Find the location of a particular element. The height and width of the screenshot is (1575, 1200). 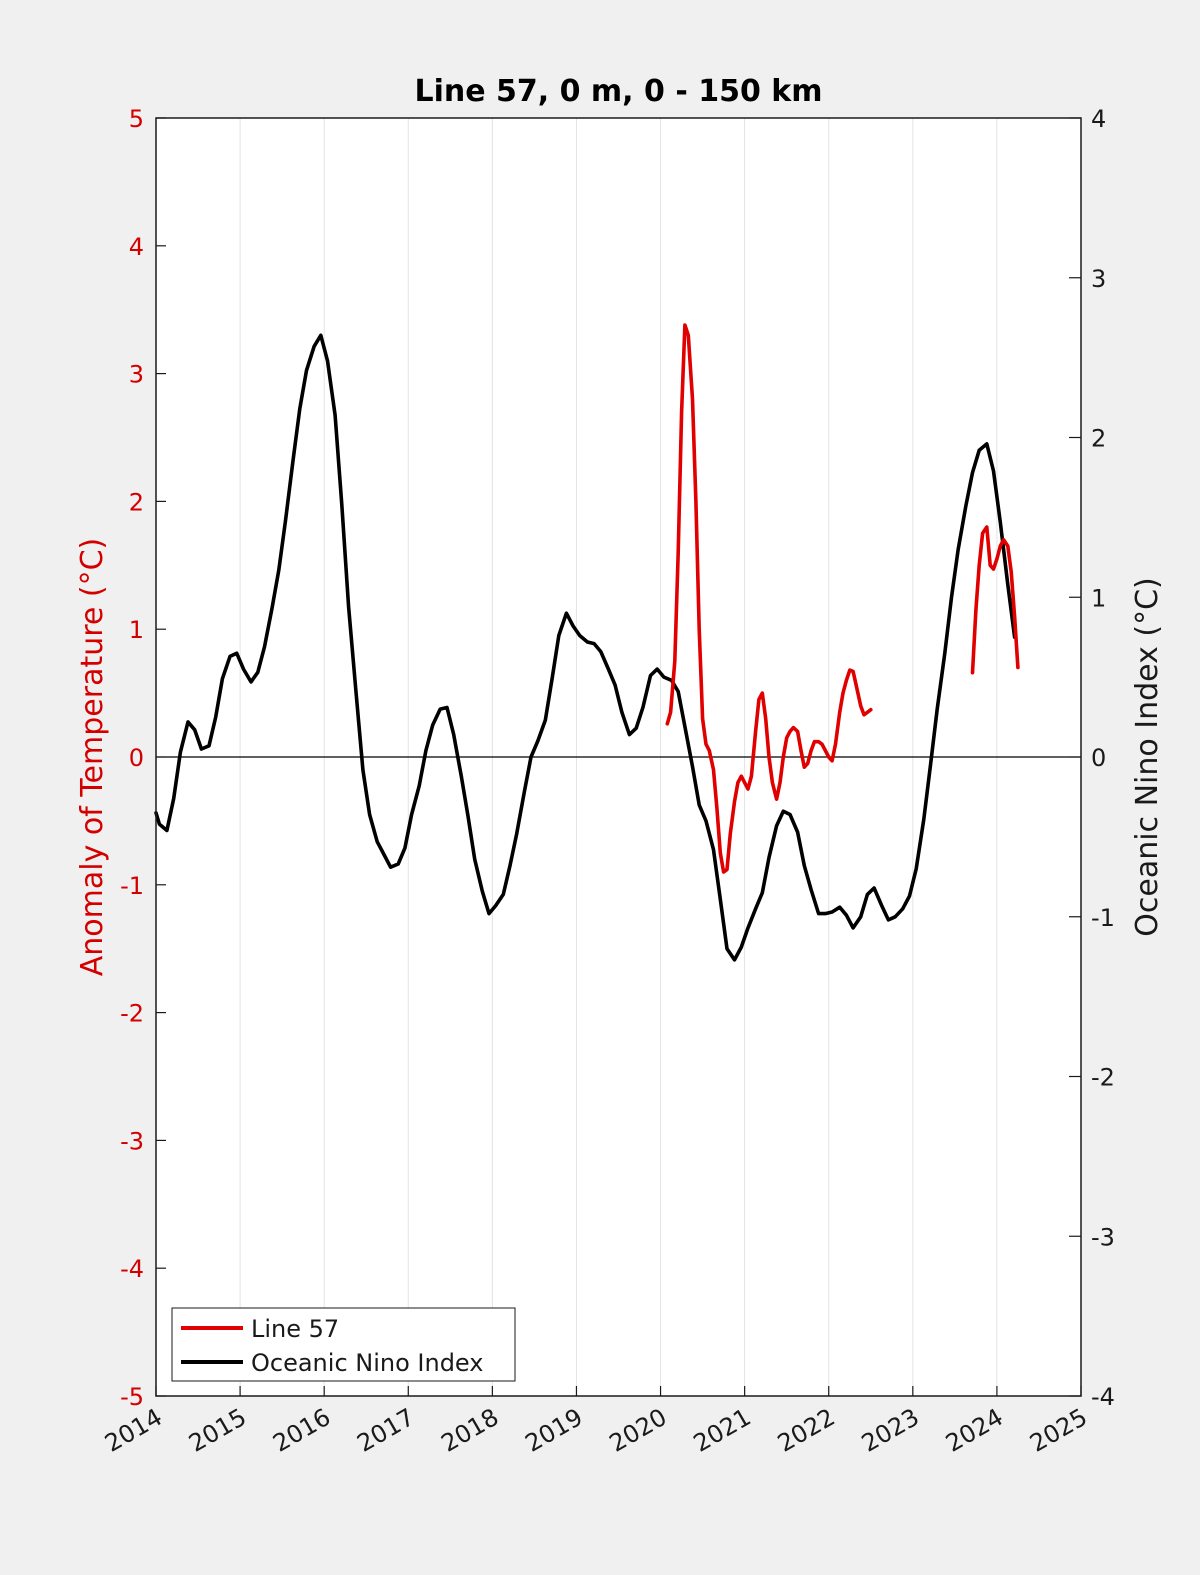

y-right-tick-label: -4 is located at coordinates (1103, 1397).